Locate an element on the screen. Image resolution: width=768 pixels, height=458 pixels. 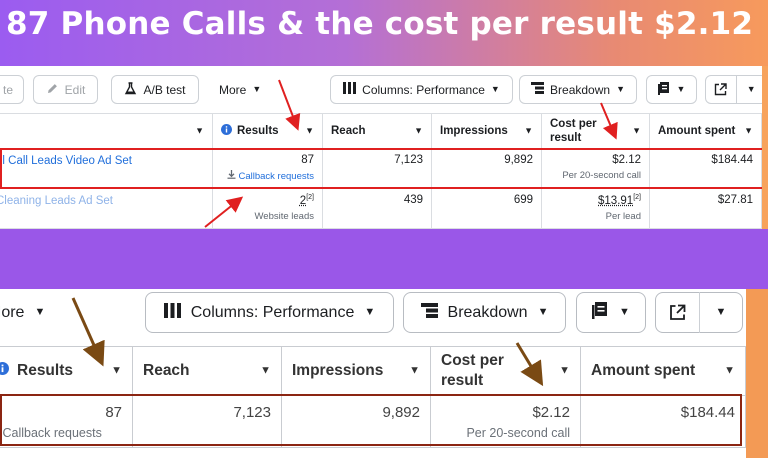
highlight-box is located at coordinates (382, 168).